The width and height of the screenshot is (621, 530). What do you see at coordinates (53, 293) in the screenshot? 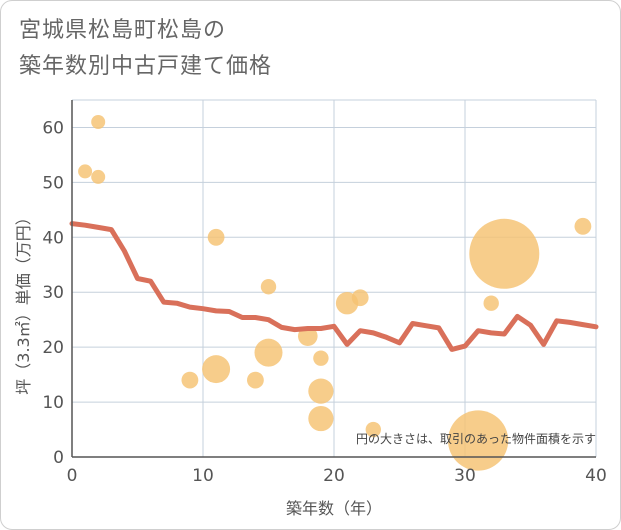
I see `y-tick-label: 30` at bounding box center [53, 293].